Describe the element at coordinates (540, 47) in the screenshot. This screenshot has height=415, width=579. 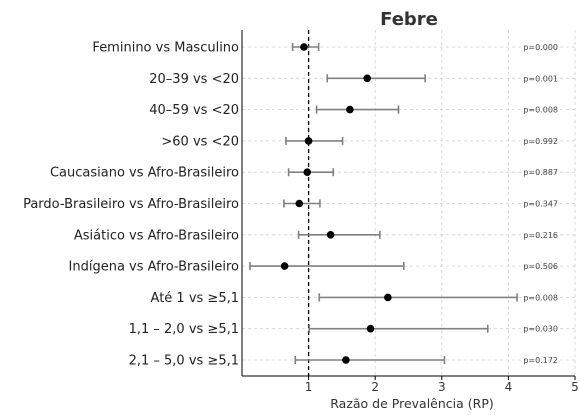
I see `p-value: p=0.000` at that location.